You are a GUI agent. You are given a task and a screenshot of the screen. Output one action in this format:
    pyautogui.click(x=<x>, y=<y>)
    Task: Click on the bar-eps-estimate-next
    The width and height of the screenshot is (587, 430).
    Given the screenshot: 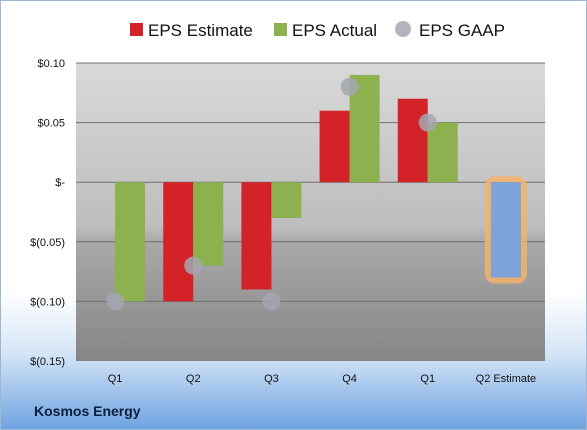 What is the action you would take?
    pyautogui.click(x=505, y=230)
    